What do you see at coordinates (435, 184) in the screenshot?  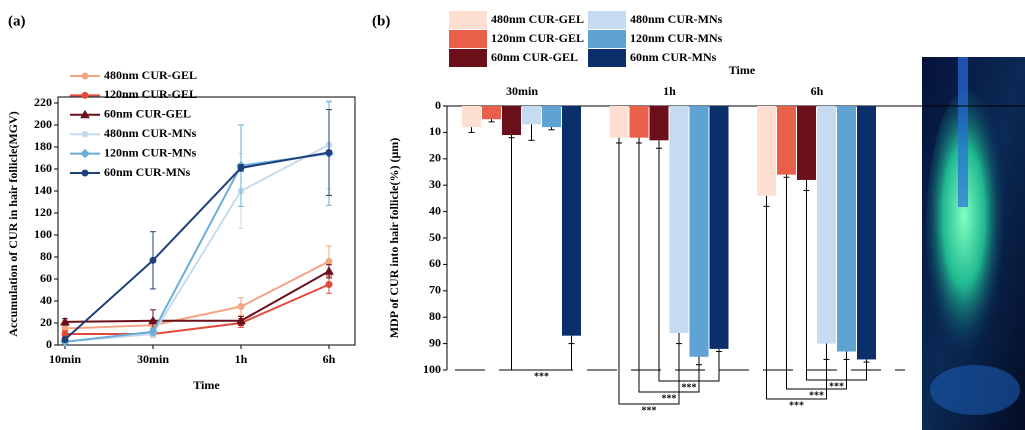 I see `y-tick-label: 30` at bounding box center [435, 184].